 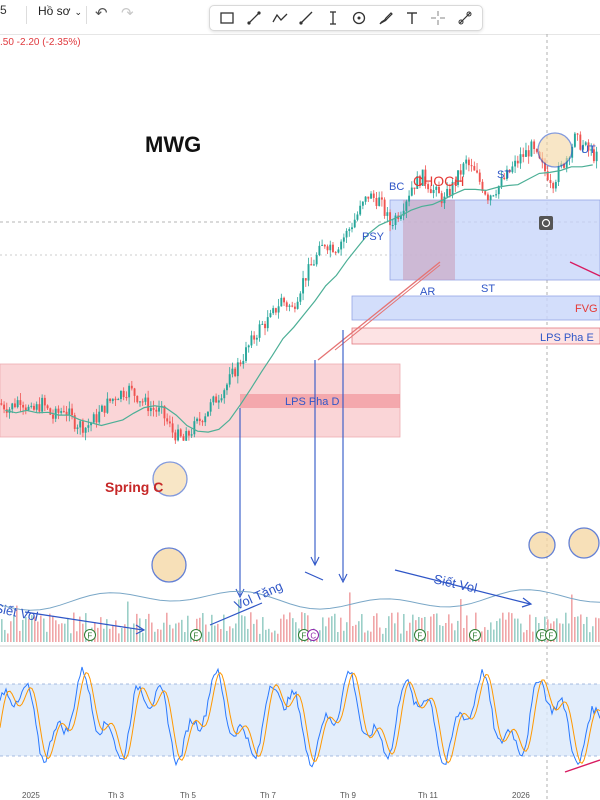 I want to click on rectangle-tool-icon, so click(x=227, y=18).